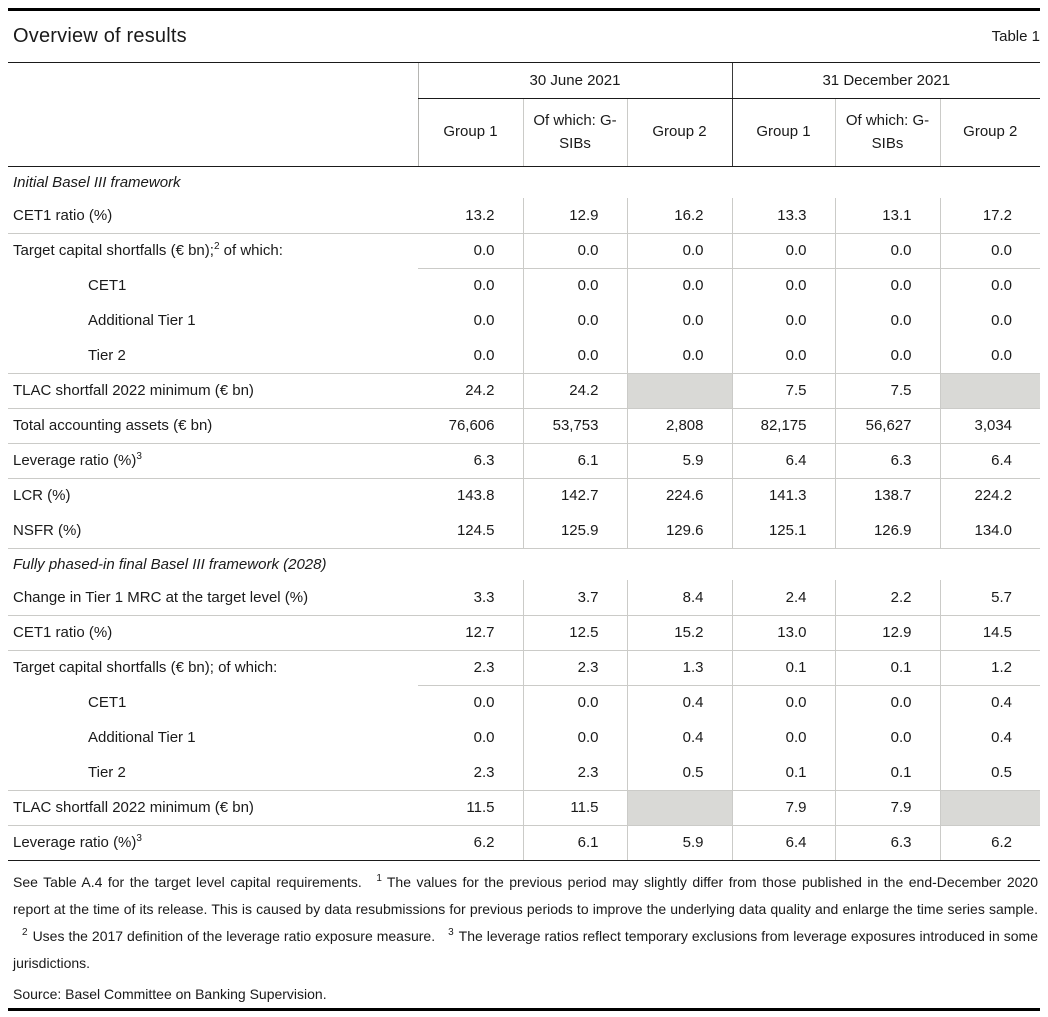 This screenshot has width=1048, height=1017. Describe the element at coordinates (887, 633) in the screenshot. I see `value-cell: 12.9` at that location.